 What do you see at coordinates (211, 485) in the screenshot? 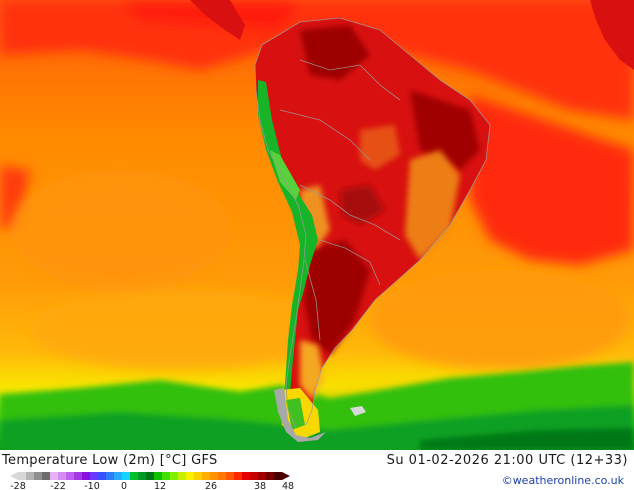
I see `legend-tick-label: 26` at bounding box center [211, 485].